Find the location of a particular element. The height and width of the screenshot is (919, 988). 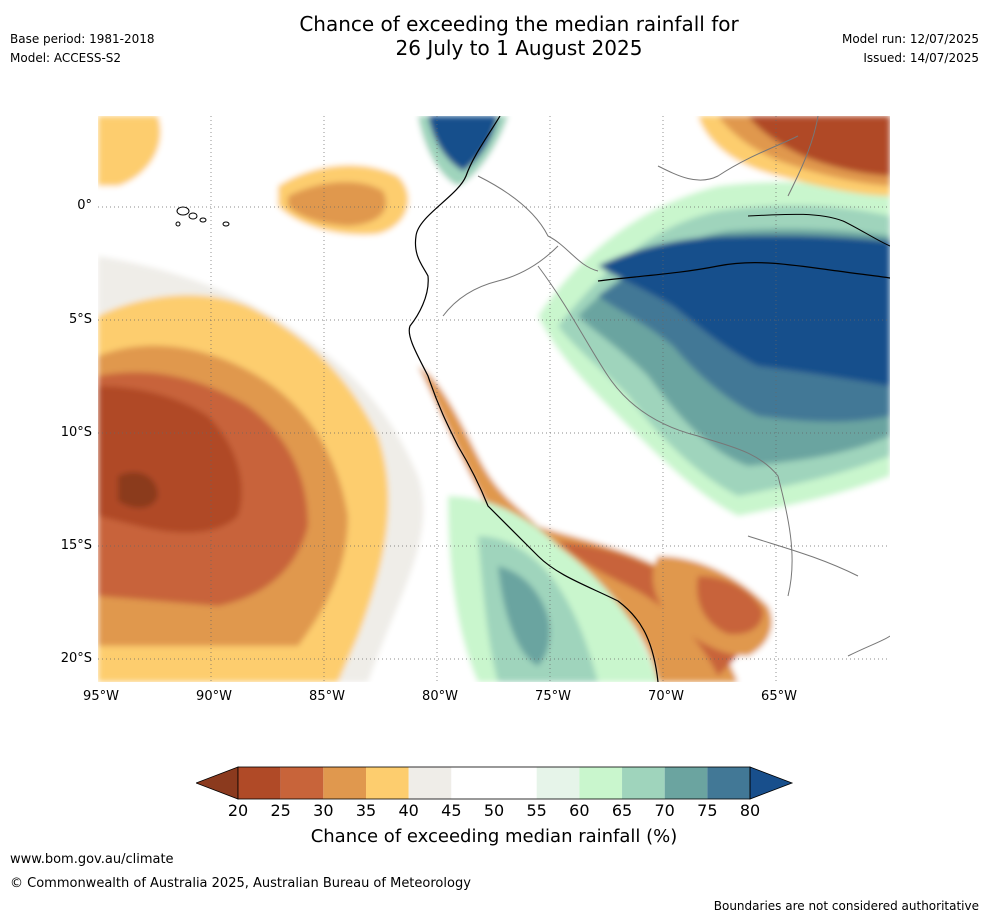

colorbar-tick-label: 40 is located at coordinates (408, 810).